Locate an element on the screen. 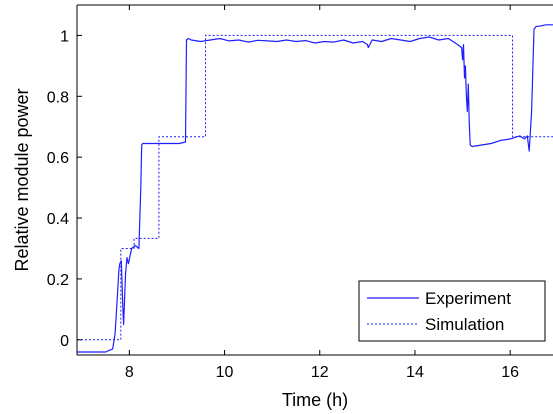 This screenshot has width=553, height=414. y-tick-label: 0 is located at coordinates (64, 341).